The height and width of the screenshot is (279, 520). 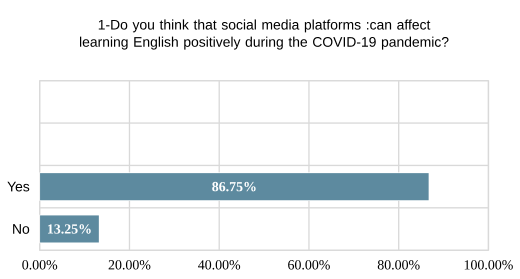 I want to click on y-tick-label: Yes, so click(x=18, y=187).